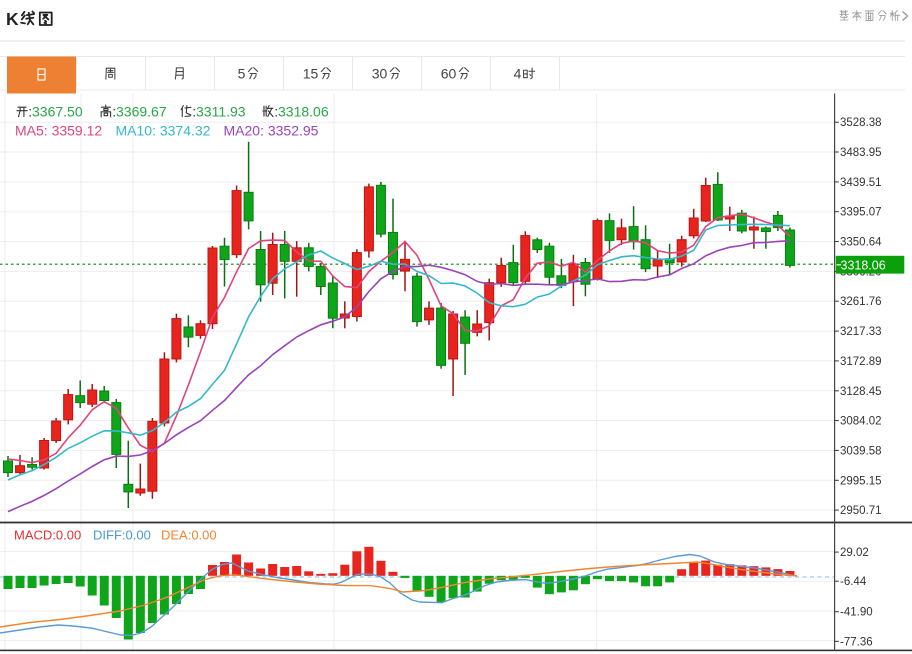 Image resolution: width=912 pixels, height=654 pixels. I want to click on svg-text: 3528.38, so click(861, 123).